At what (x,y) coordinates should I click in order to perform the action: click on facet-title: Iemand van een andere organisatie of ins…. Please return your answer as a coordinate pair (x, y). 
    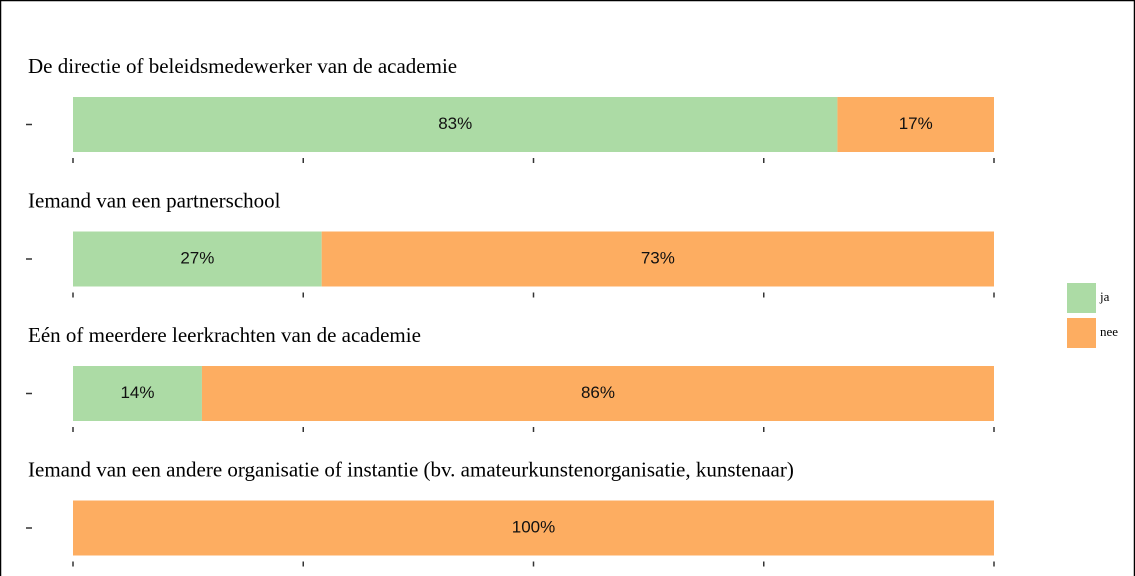
    Looking at the image, I should click on (411, 469).